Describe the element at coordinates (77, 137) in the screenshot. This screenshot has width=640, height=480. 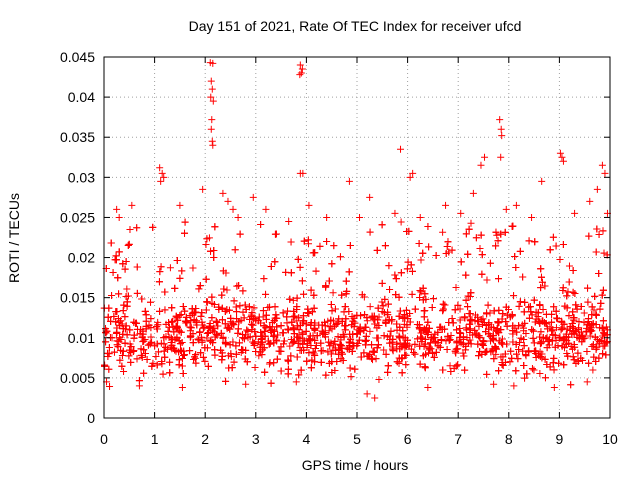
I see `y-tick-label: 0.035` at that location.